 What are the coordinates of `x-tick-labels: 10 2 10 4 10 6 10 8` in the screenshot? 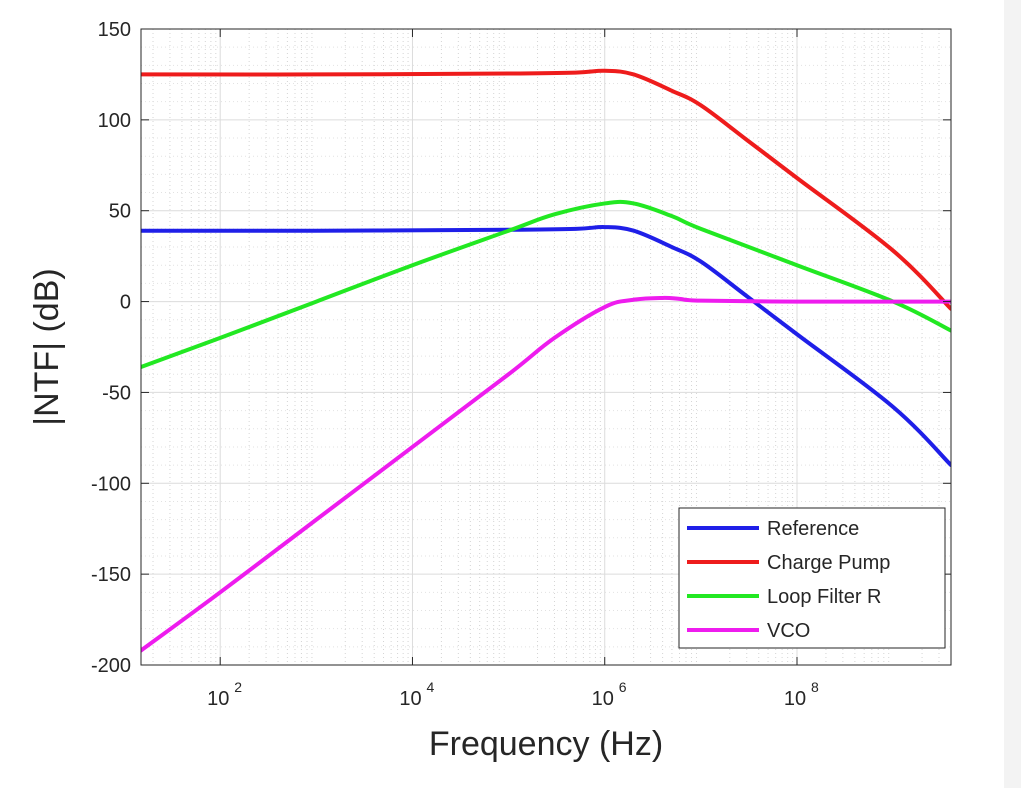 It's located at (513, 694).